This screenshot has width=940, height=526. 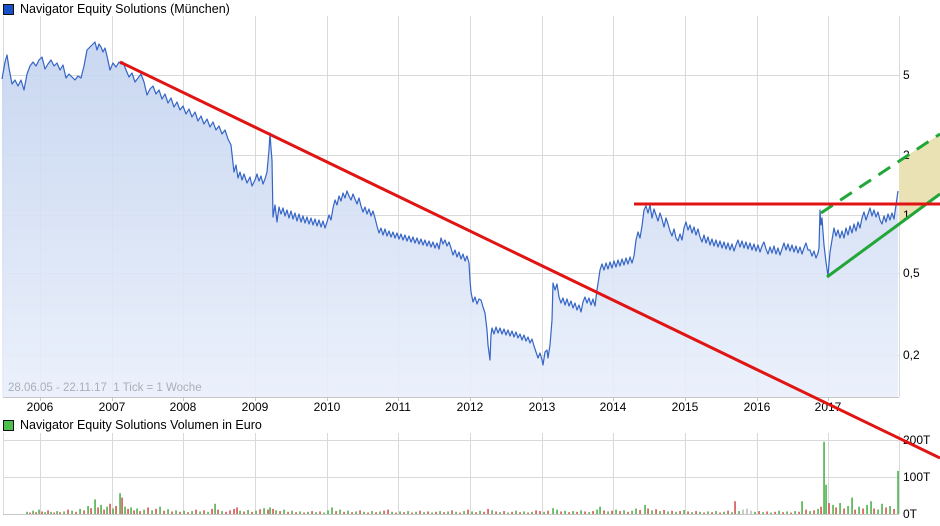 I want to click on x-axis-year-label: 2015, so click(x=685, y=407).